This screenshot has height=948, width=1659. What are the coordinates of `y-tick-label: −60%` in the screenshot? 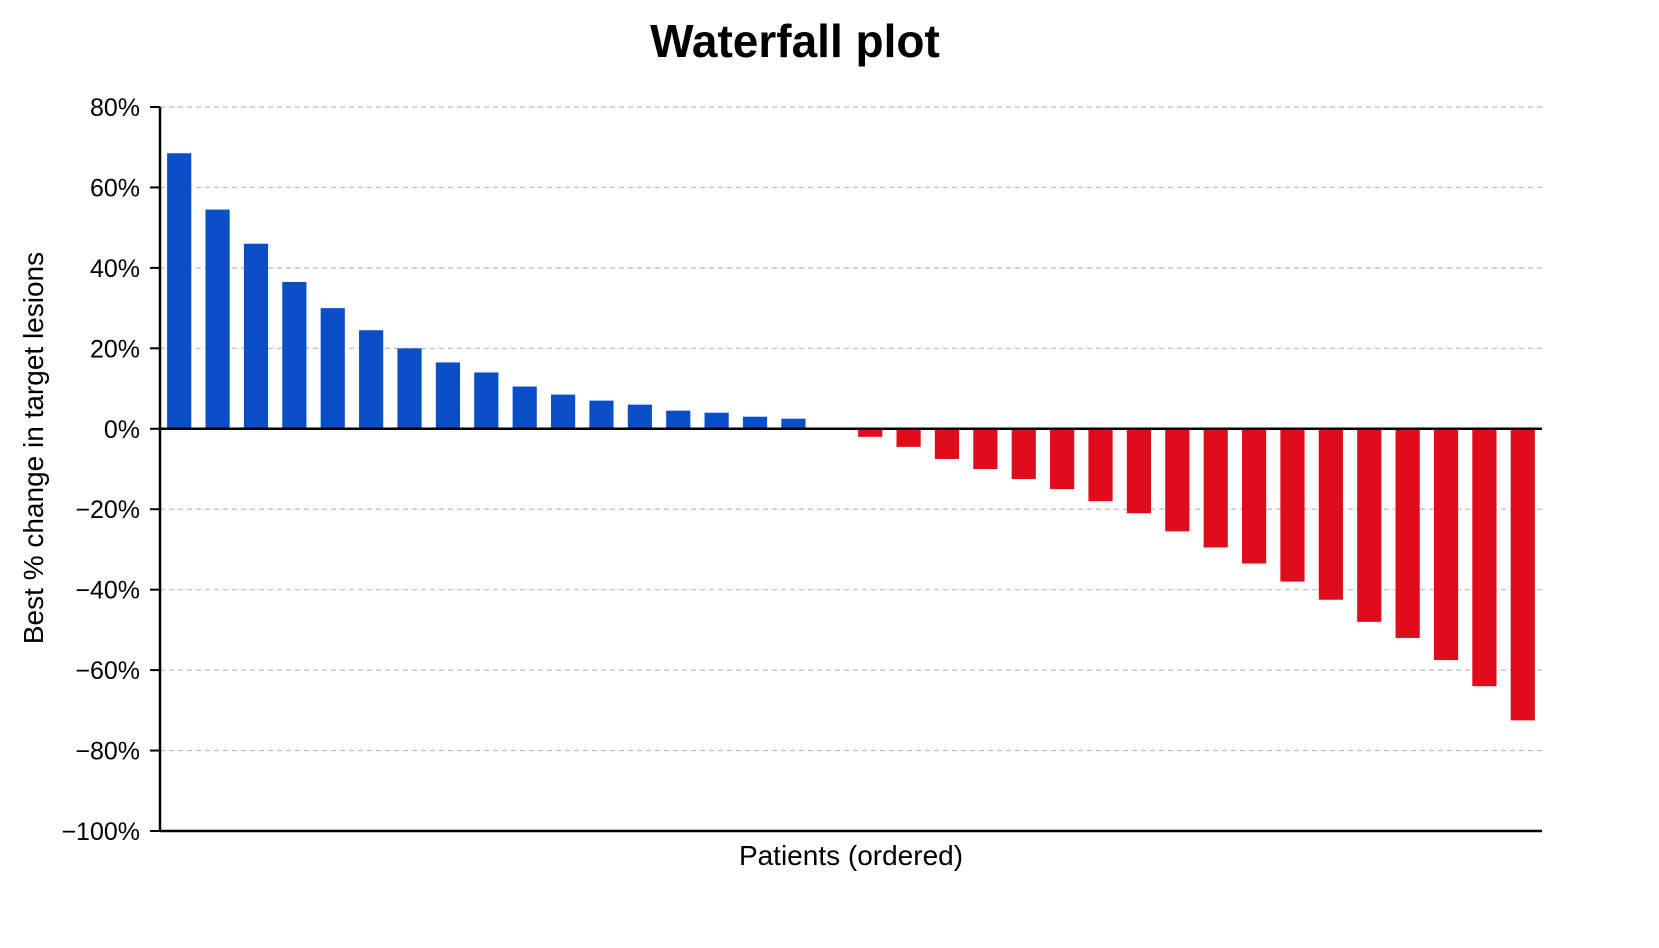 It's located at (107, 671).